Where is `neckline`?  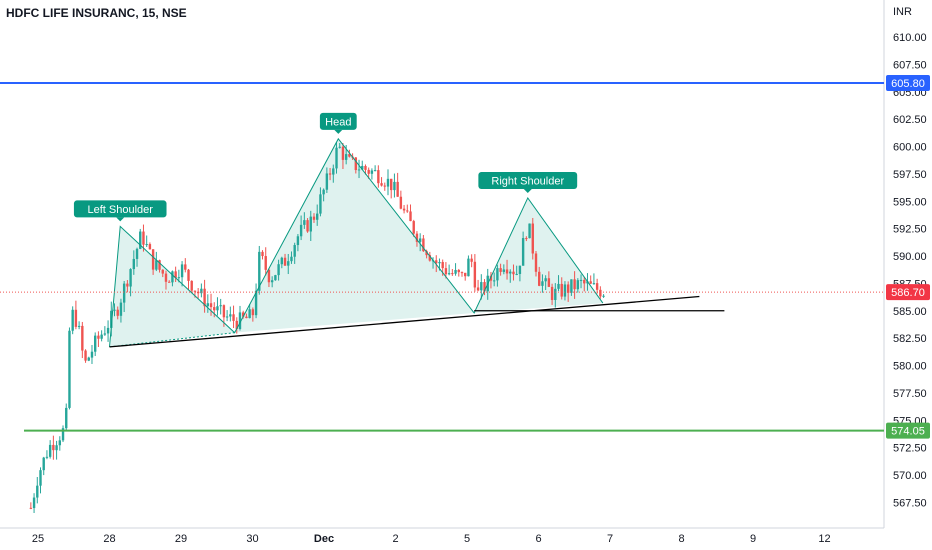
neckline is located at coordinates (404, 321).